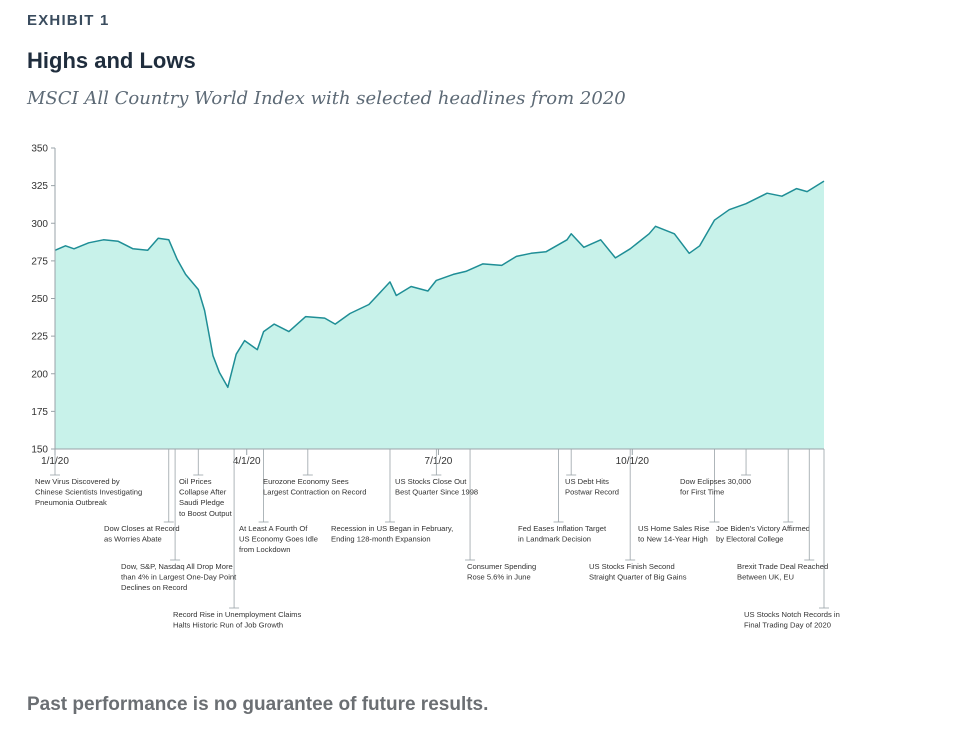 The height and width of the screenshot is (736, 960). What do you see at coordinates (439, 461) in the screenshot?
I see `x-tick-label: 7/1/20` at bounding box center [439, 461].